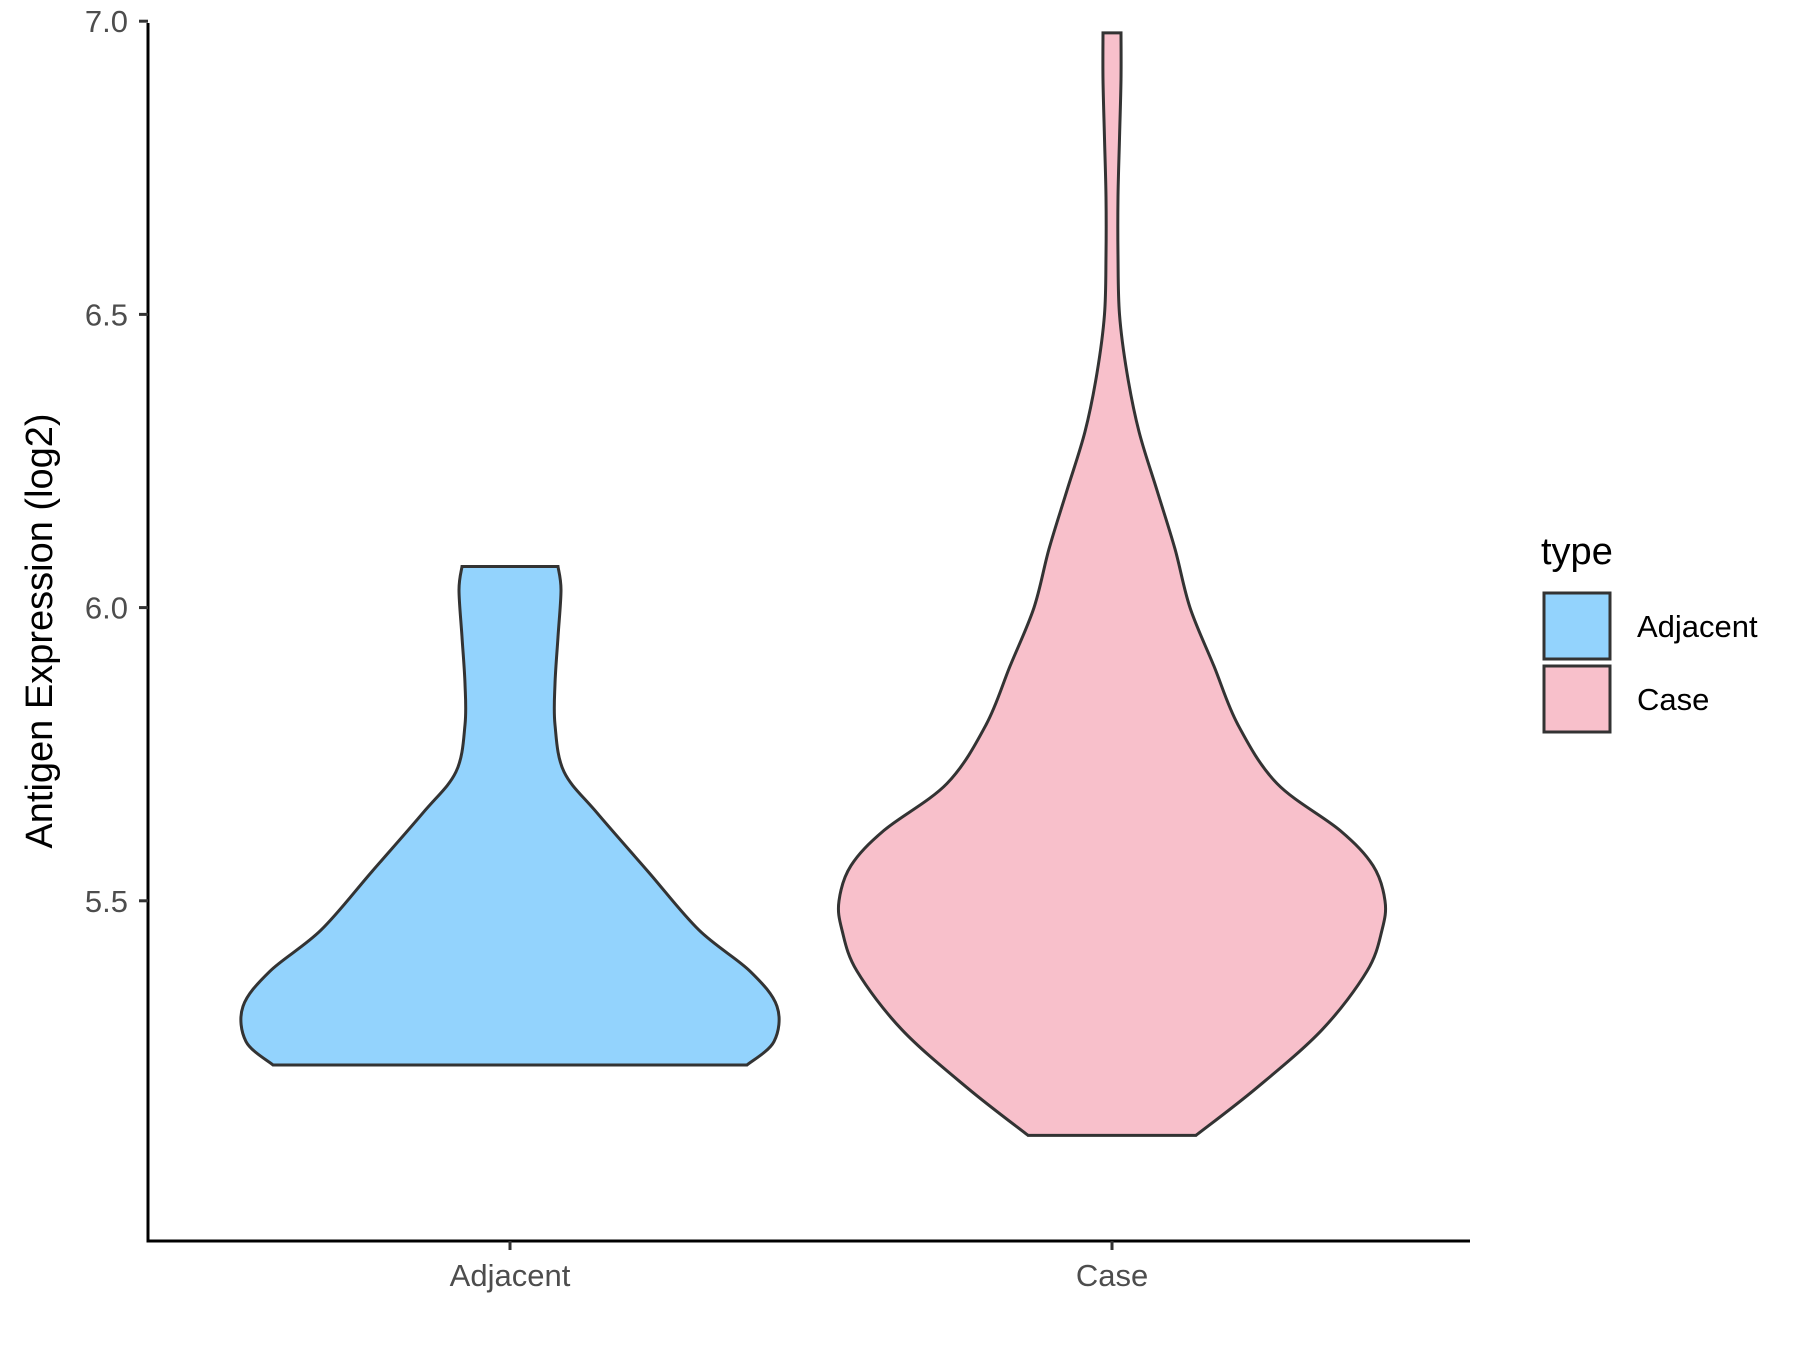 The width and height of the screenshot is (1800, 1350). What do you see at coordinates (1697, 626) in the screenshot?
I see `legend-label-adjacent: Adjacent` at bounding box center [1697, 626].